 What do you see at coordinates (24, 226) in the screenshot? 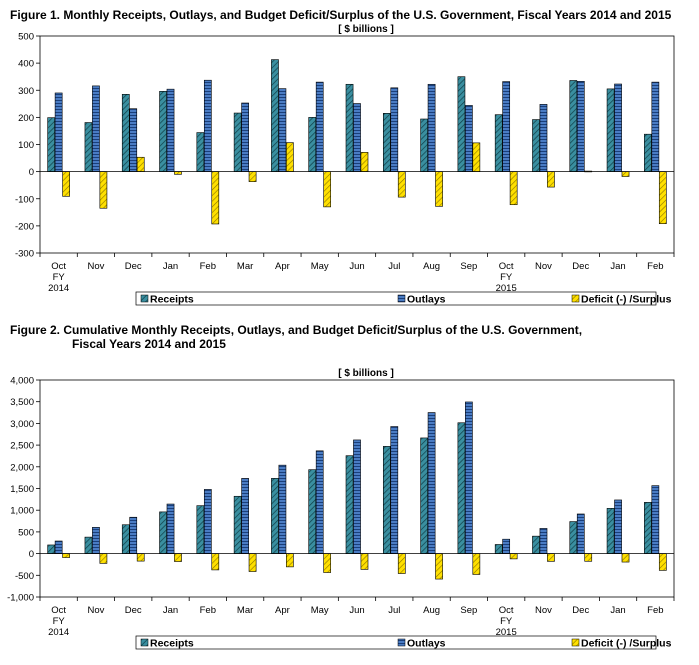
I see `y-tick-label: -200` at bounding box center [24, 226].